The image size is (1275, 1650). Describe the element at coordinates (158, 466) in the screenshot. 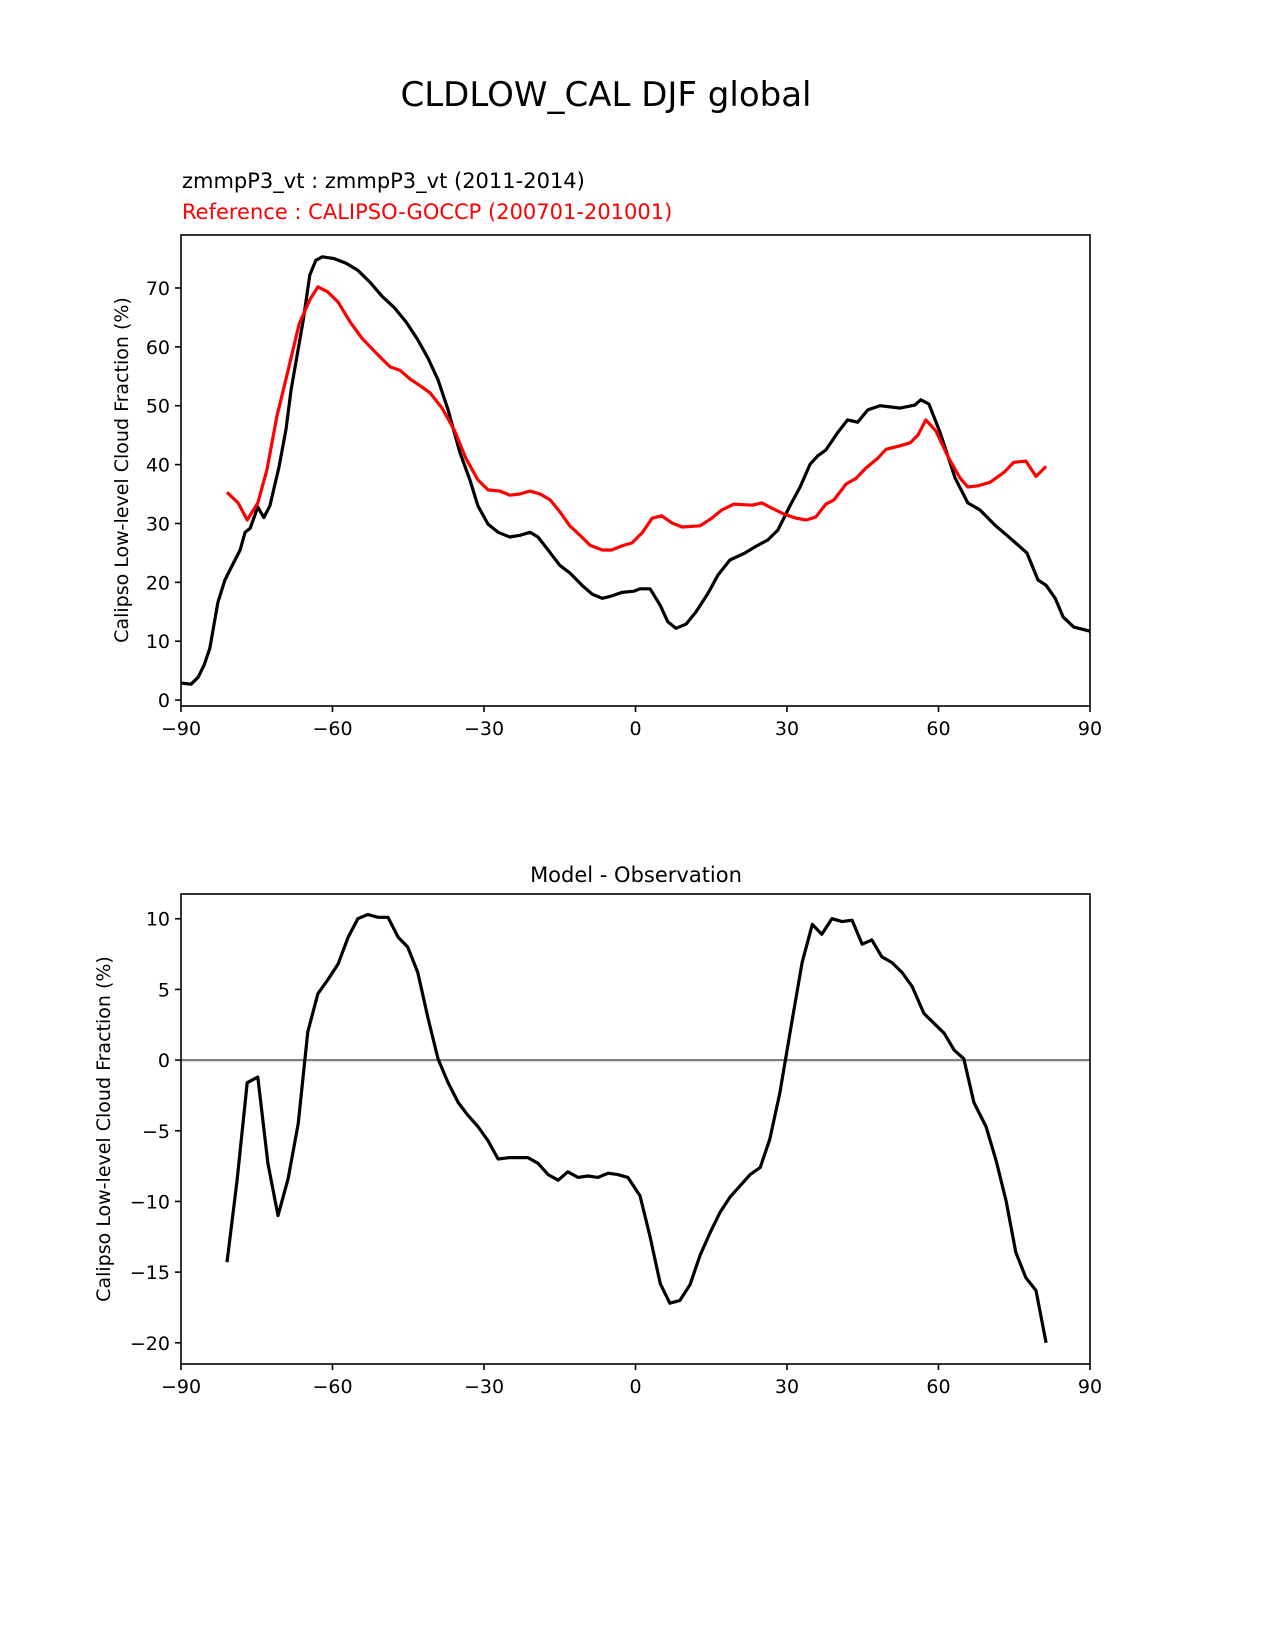

I see `y-tick-label: 40` at that location.